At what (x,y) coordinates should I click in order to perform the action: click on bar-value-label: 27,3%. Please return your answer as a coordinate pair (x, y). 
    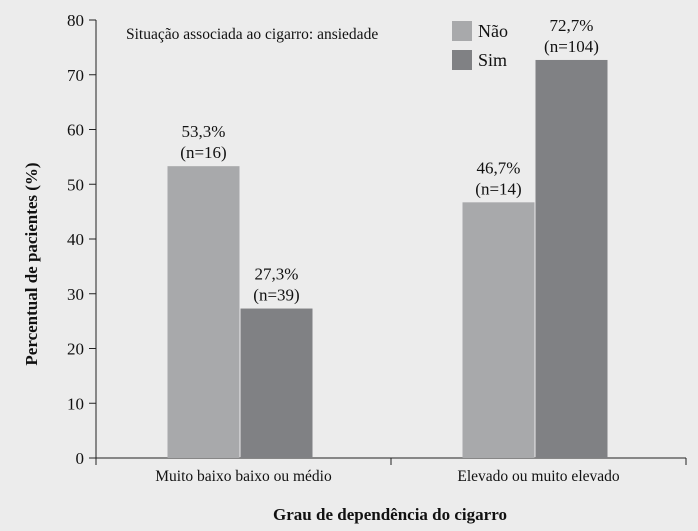
    Looking at the image, I should click on (277, 274).